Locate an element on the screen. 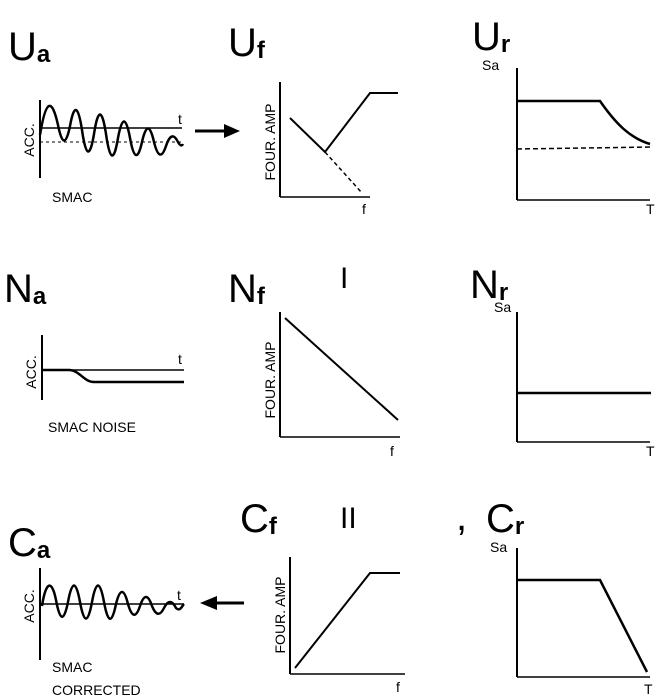 The image size is (655, 700). acc-ylabel-n: ACC. is located at coordinates (31, 371).